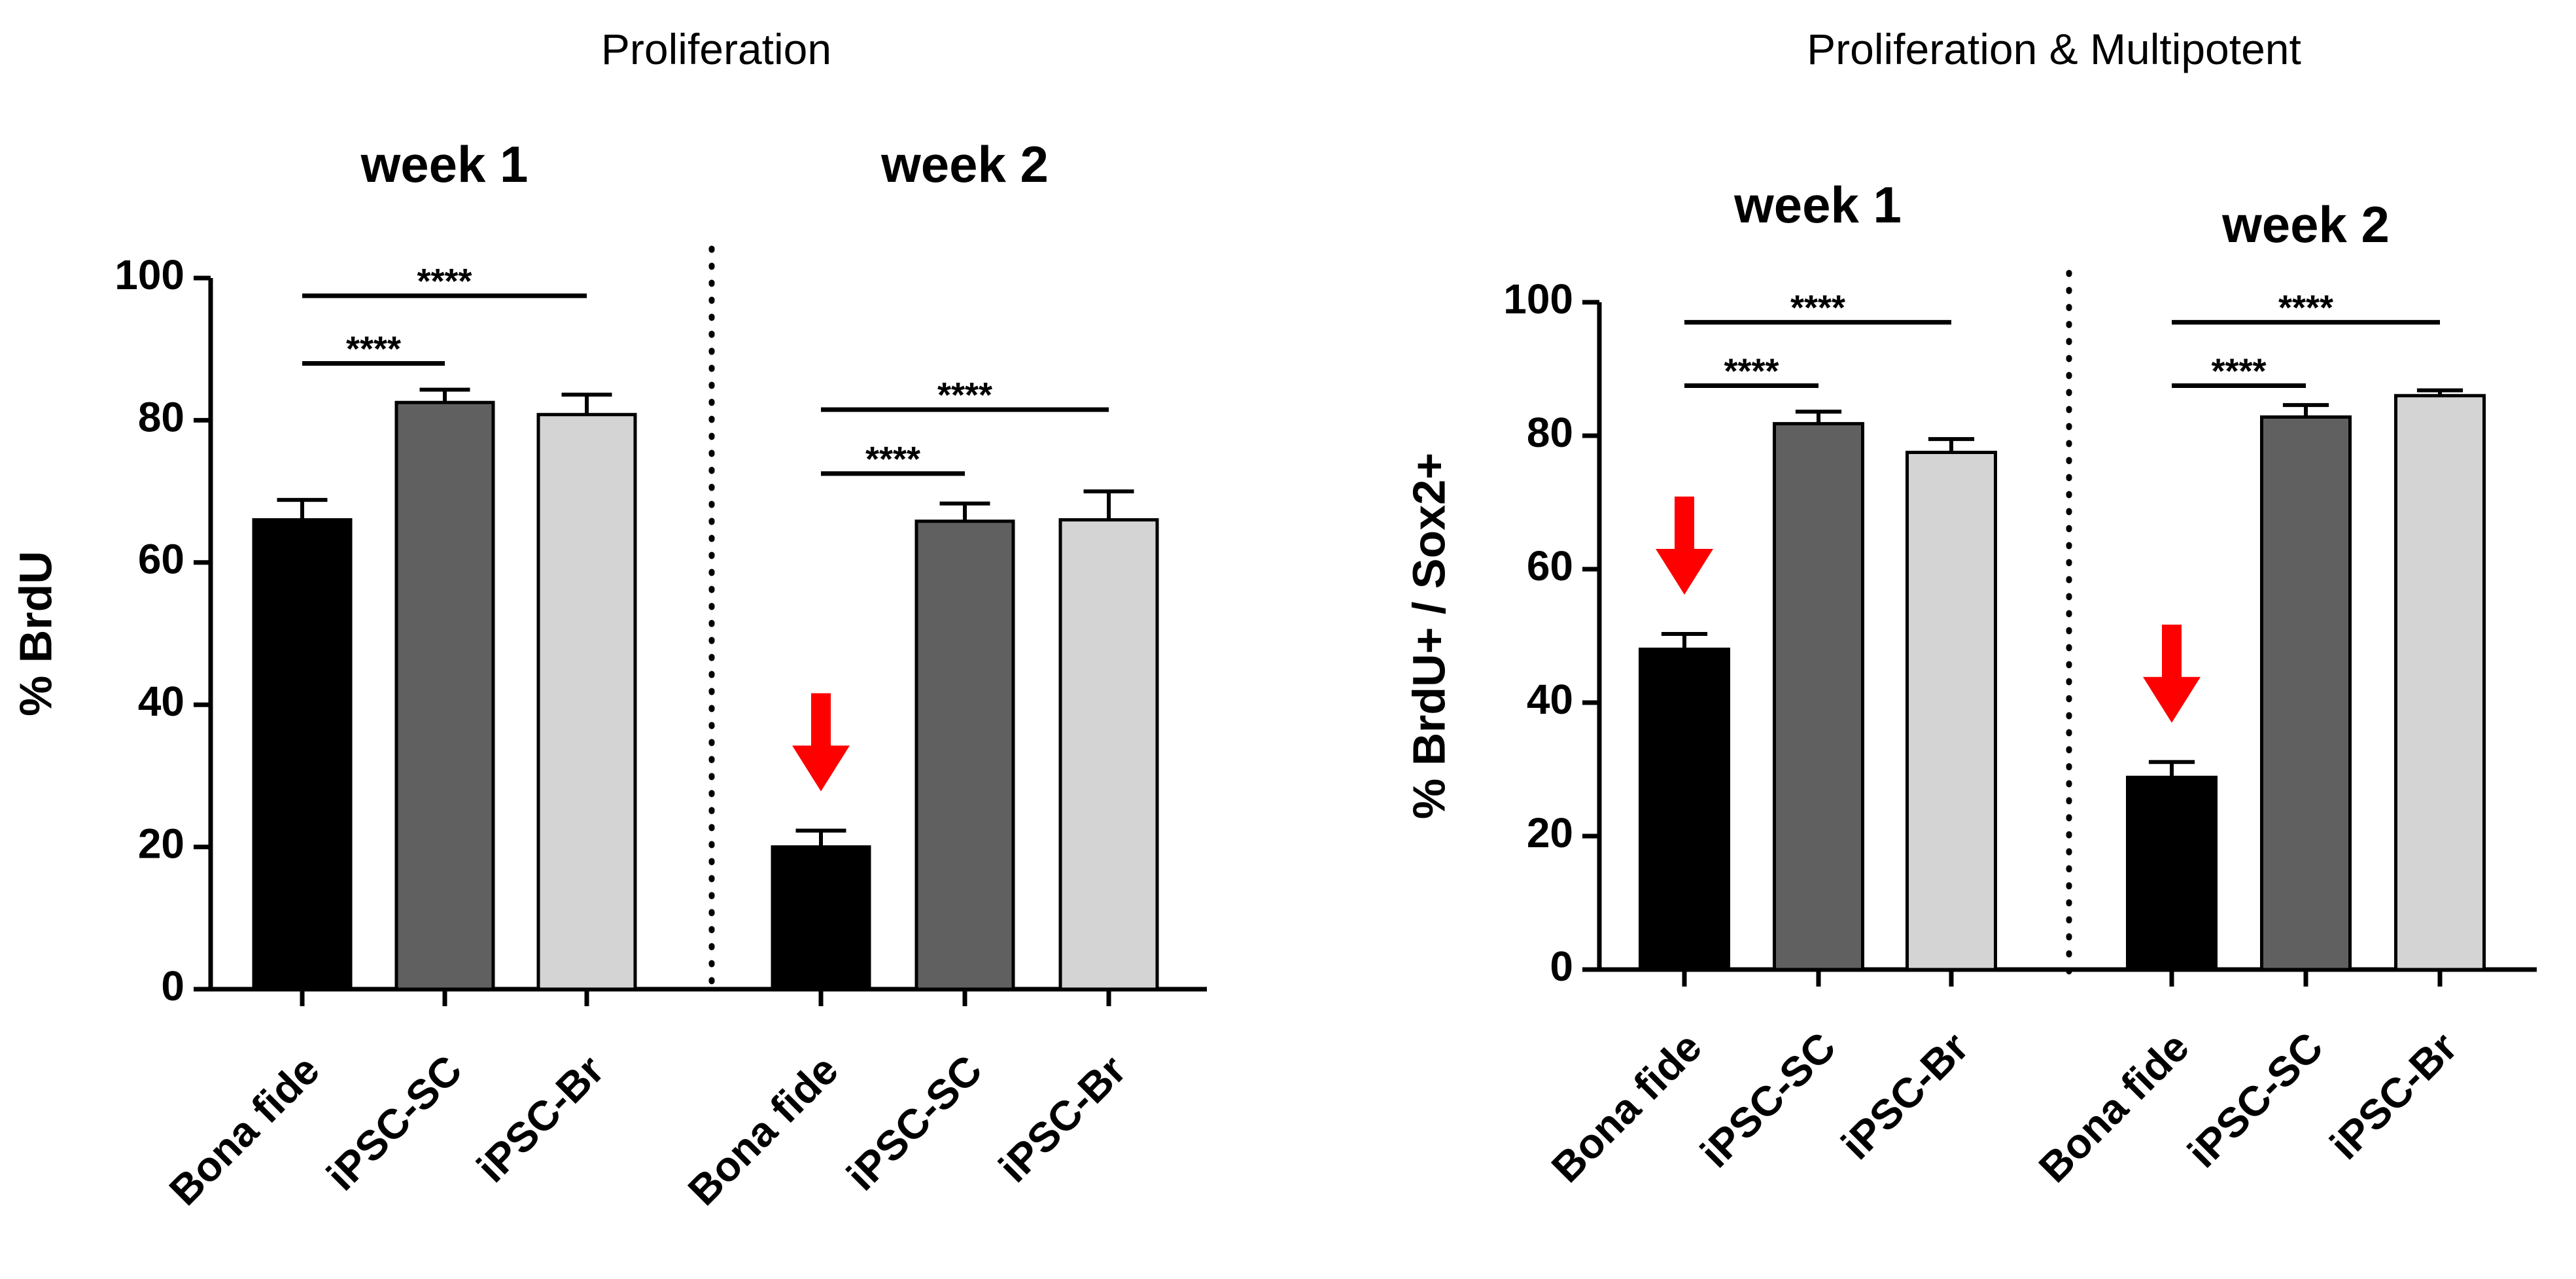  Describe the element at coordinates (716, 49) in the screenshot. I see `panel-title: Proliferation` at that location.